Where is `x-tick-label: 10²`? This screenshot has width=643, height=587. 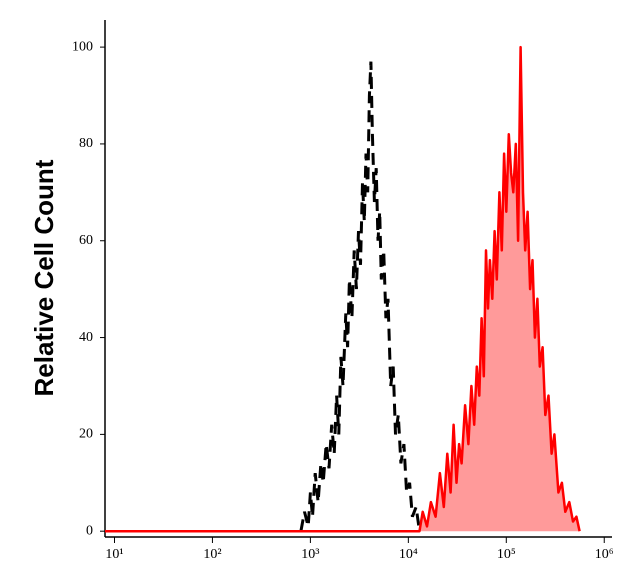 x-tick-label: 10² is located at coordinates (212, 554).